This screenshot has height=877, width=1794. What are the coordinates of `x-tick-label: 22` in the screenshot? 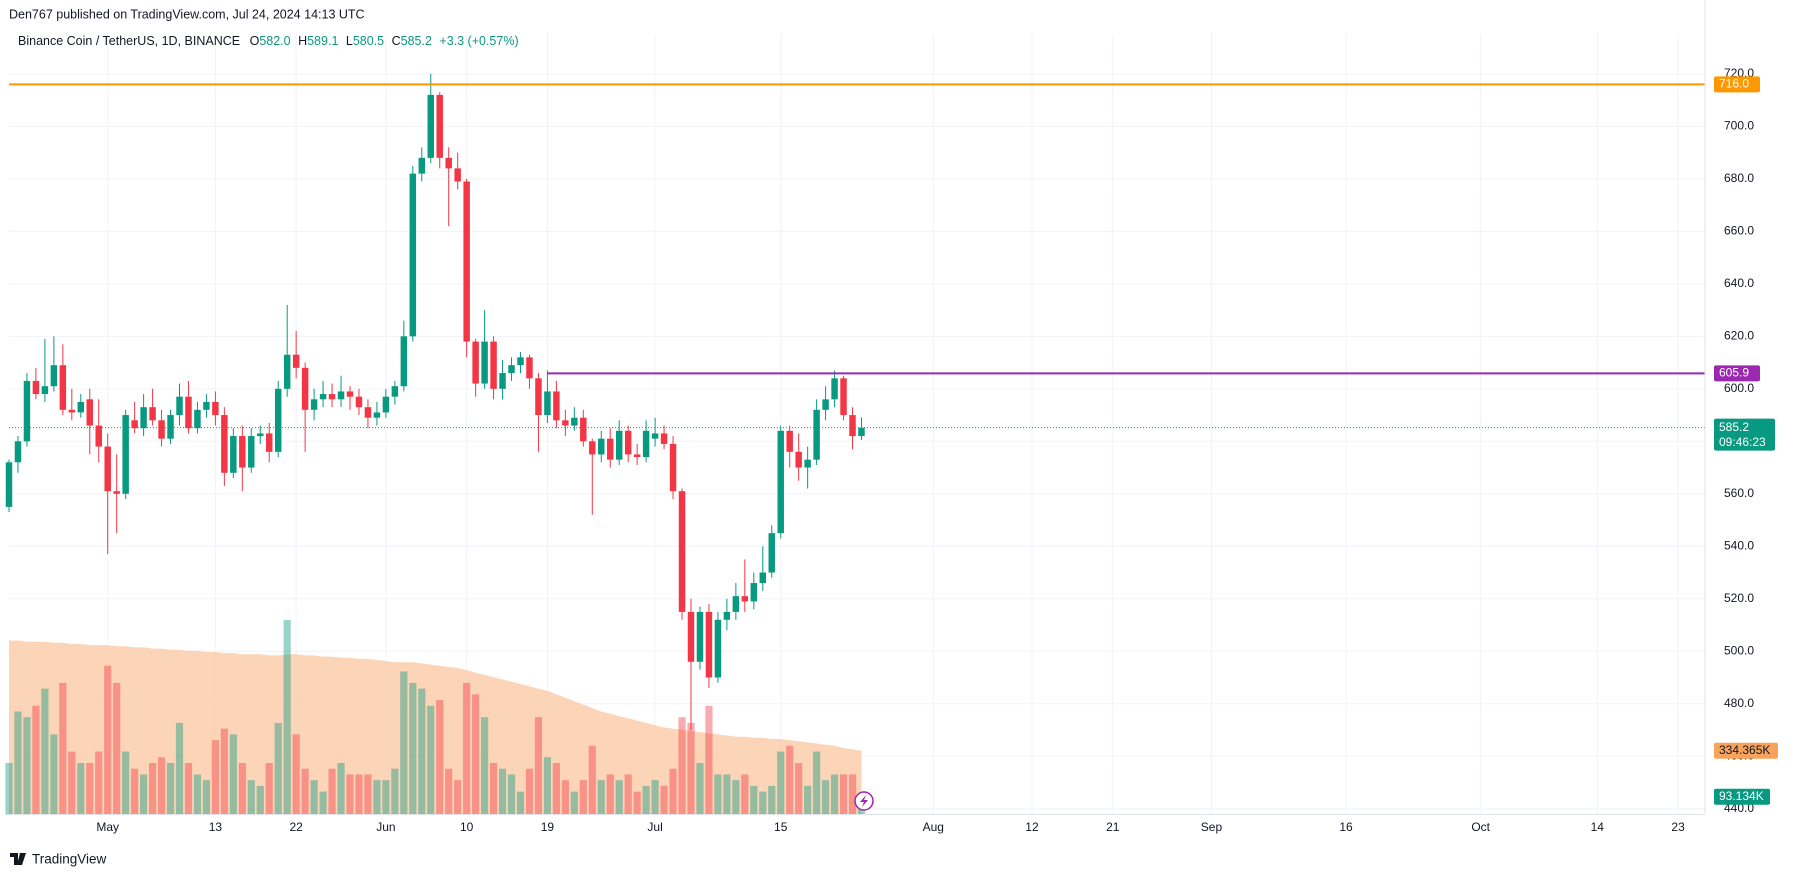 It's located at (296, 827).